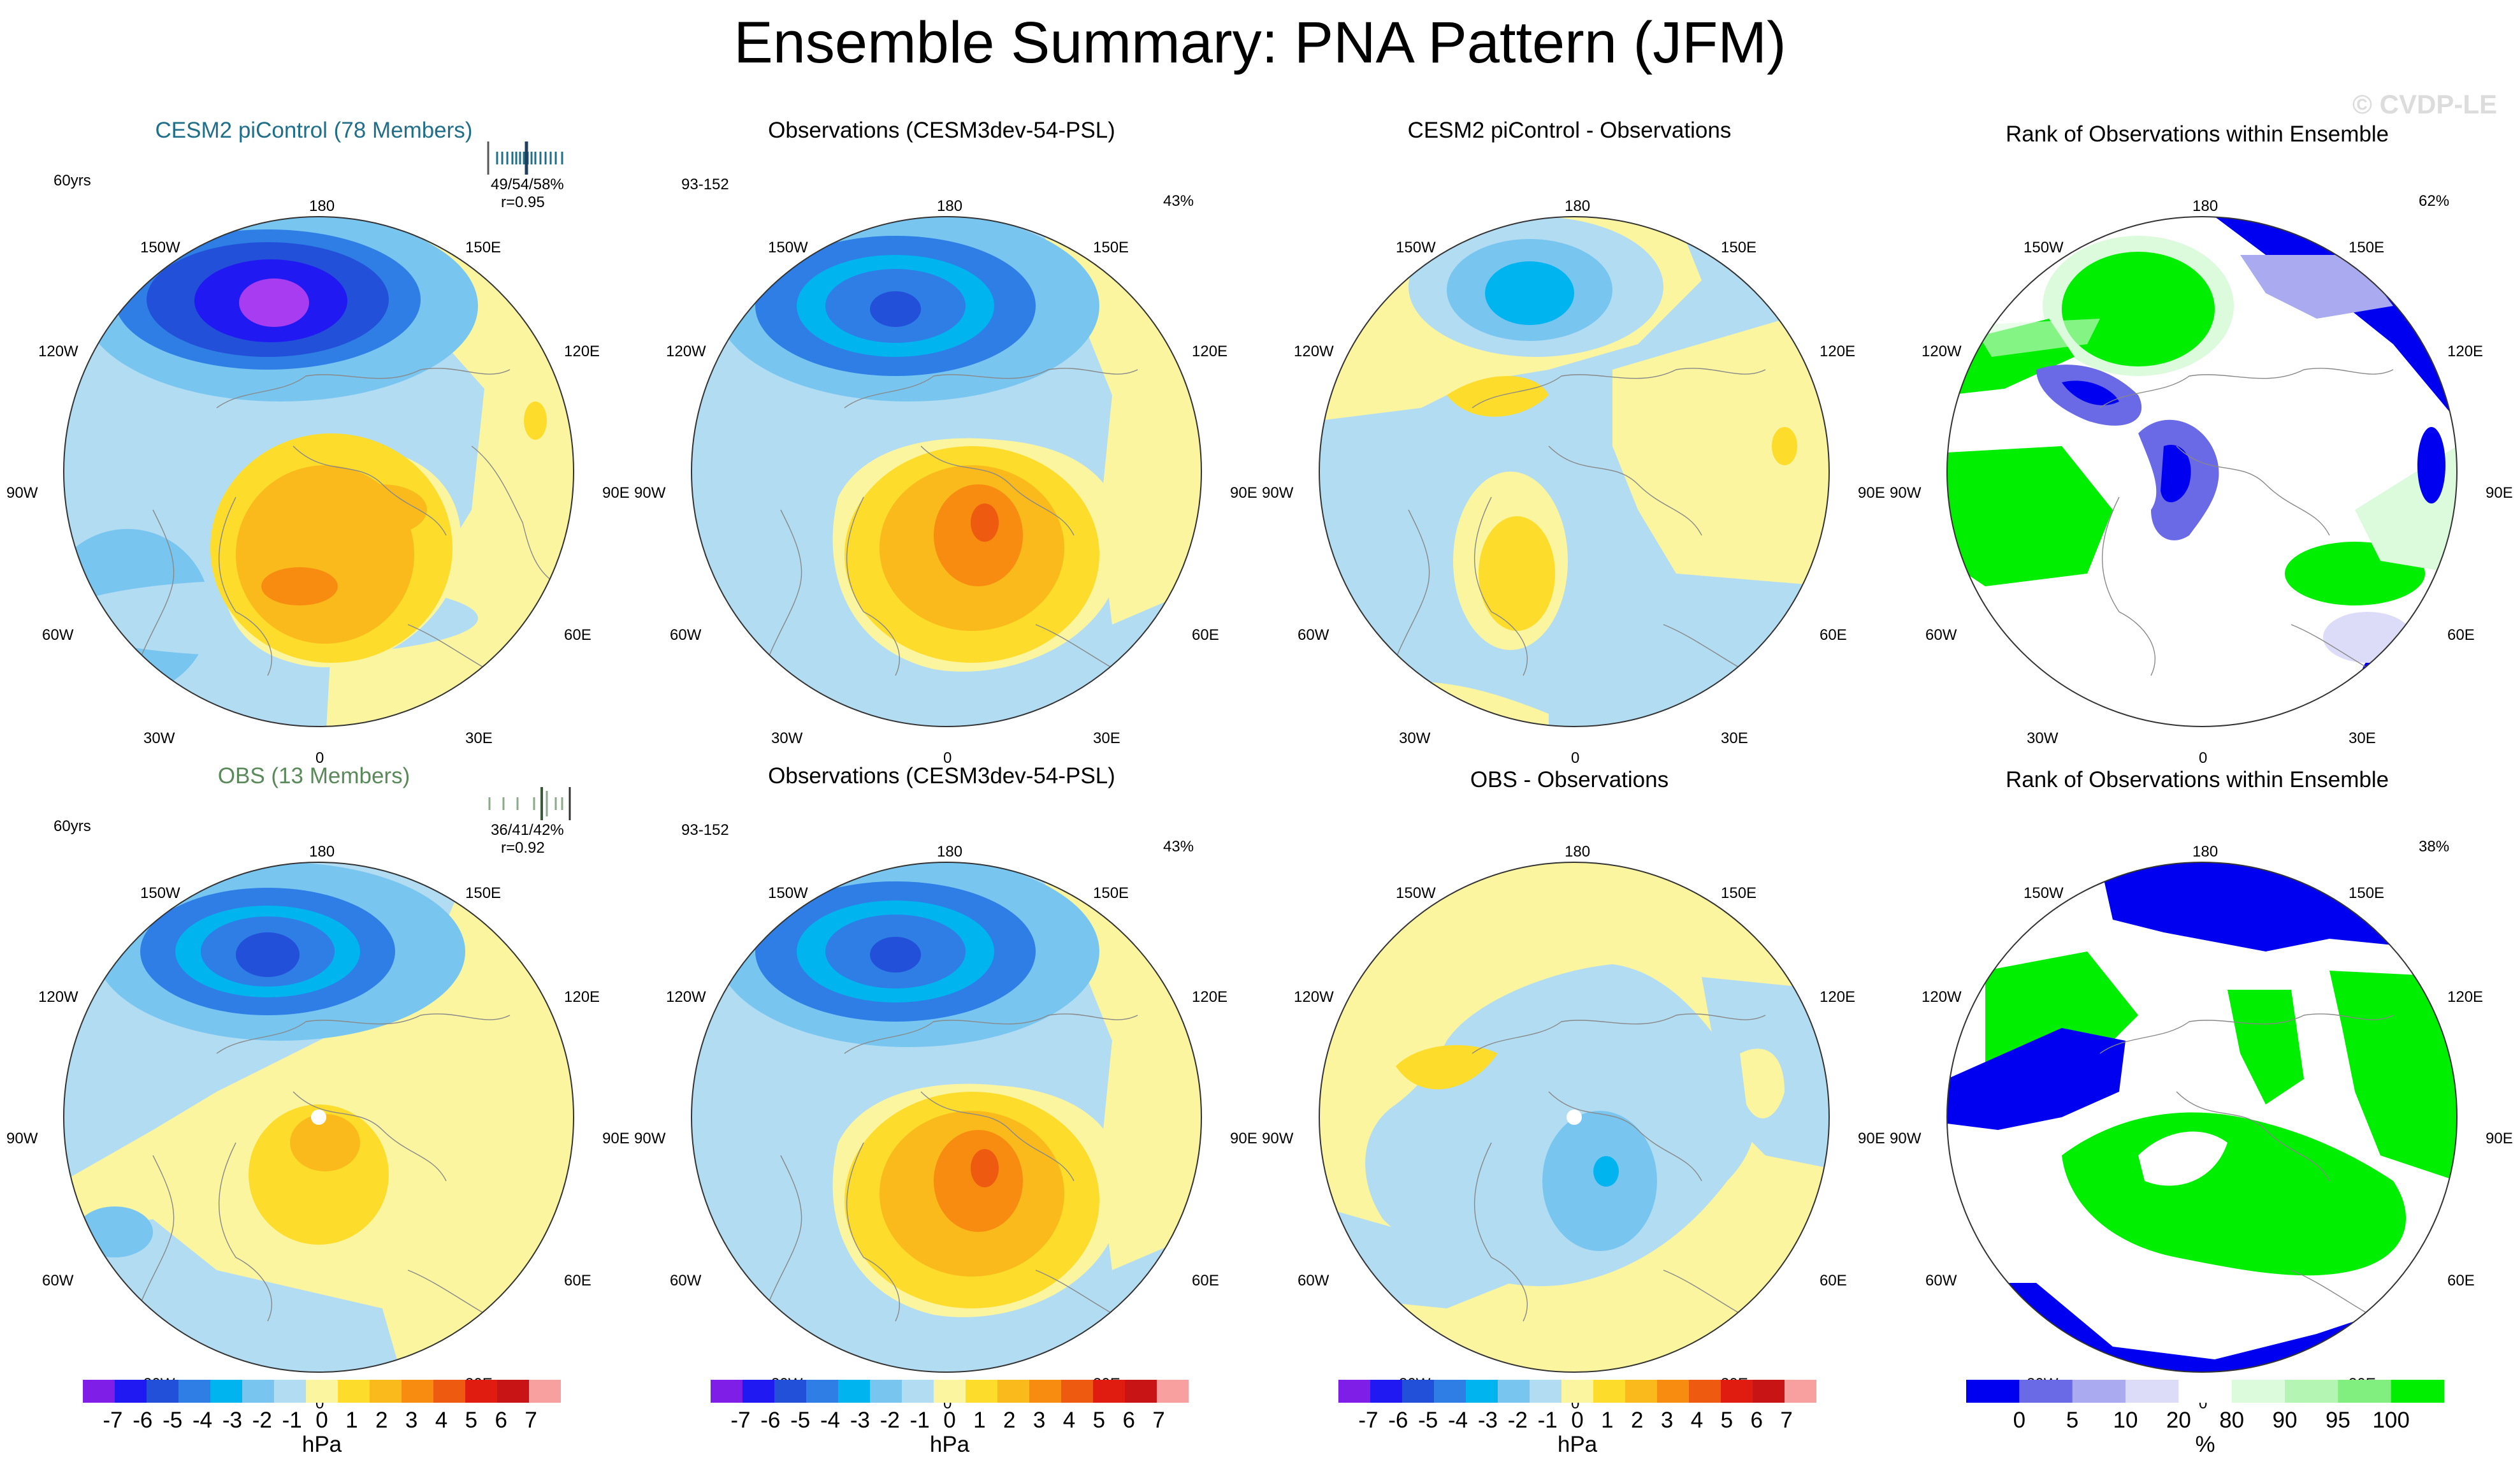 The height and width of the screenshot is (1469, 2520). What do you see at coordinates (143, 1421) in the screenshot?
I see `colorbar-tick-label: -6` at bounding box center [143, 1421].